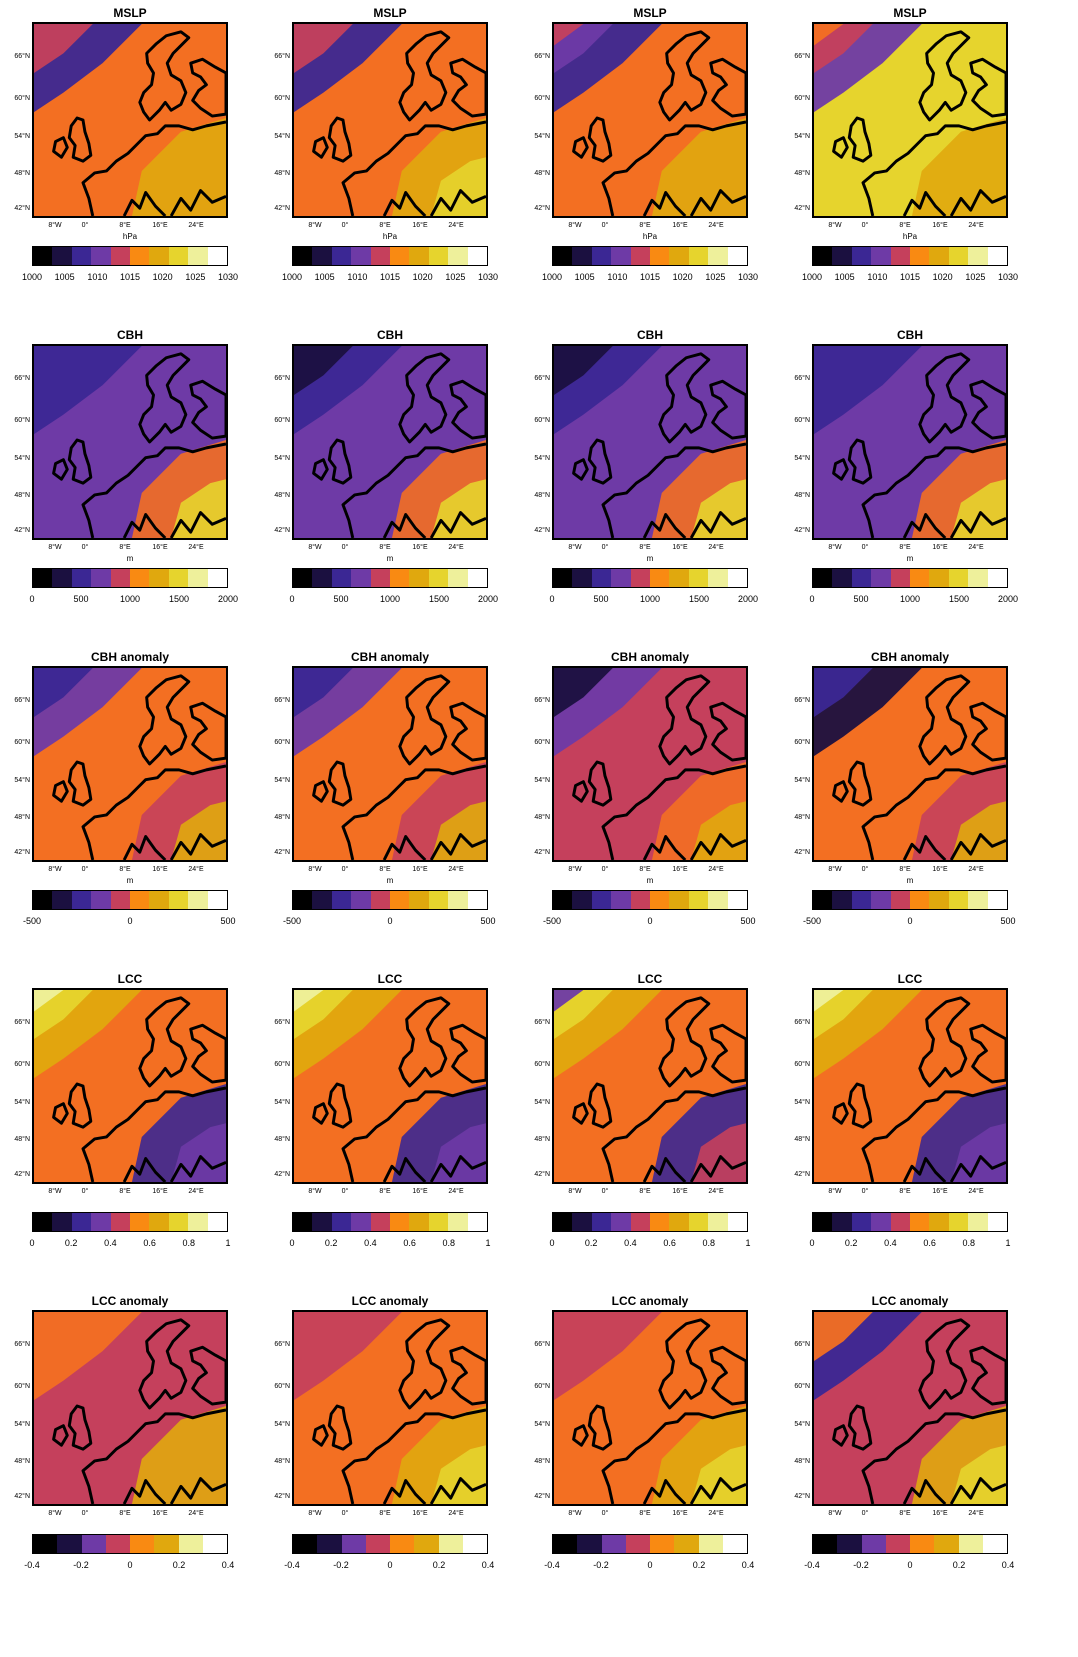  Describe the element at coordinates (390, 558) in the screenshot. I see `unit-label: m` at that location.